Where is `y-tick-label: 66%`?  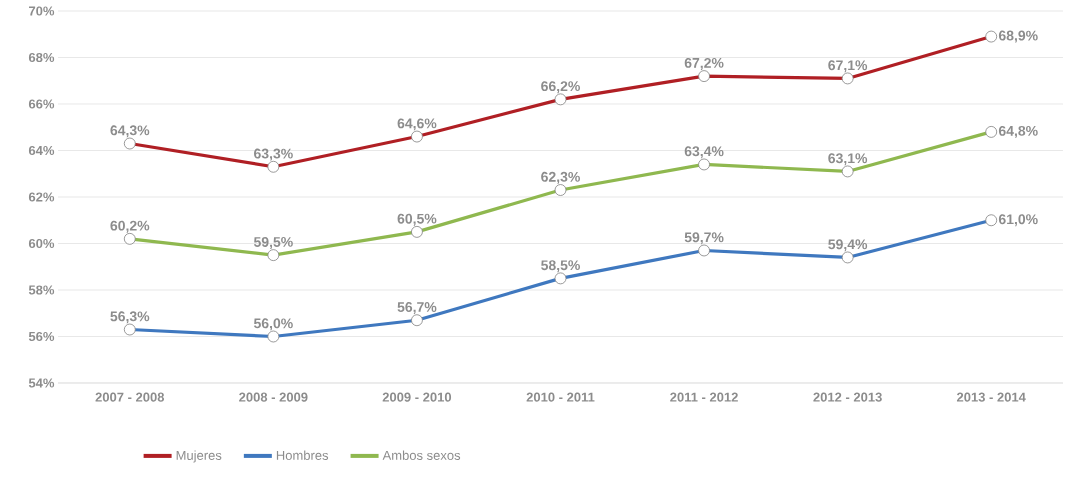
y-tick-label: 66% is located at coordinates (41, 104).